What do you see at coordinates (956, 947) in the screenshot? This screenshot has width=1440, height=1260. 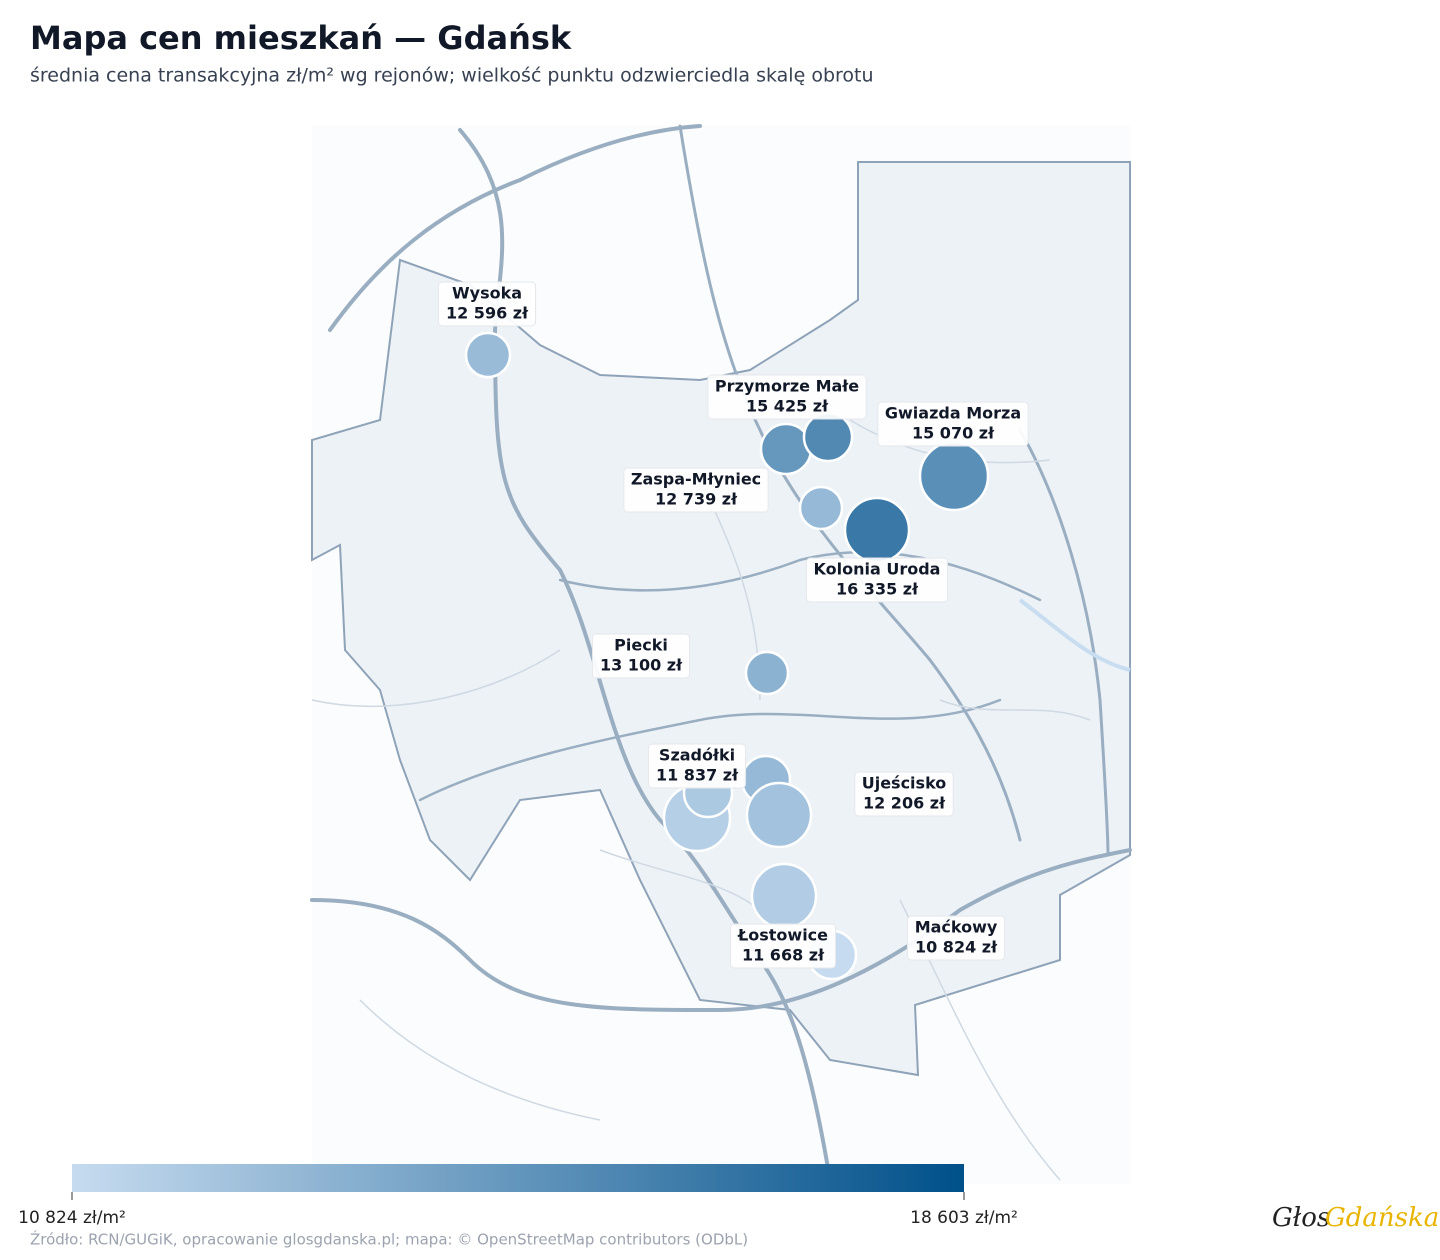 I see `value-label: 10 824 zł` at bounding box center [956, 947].